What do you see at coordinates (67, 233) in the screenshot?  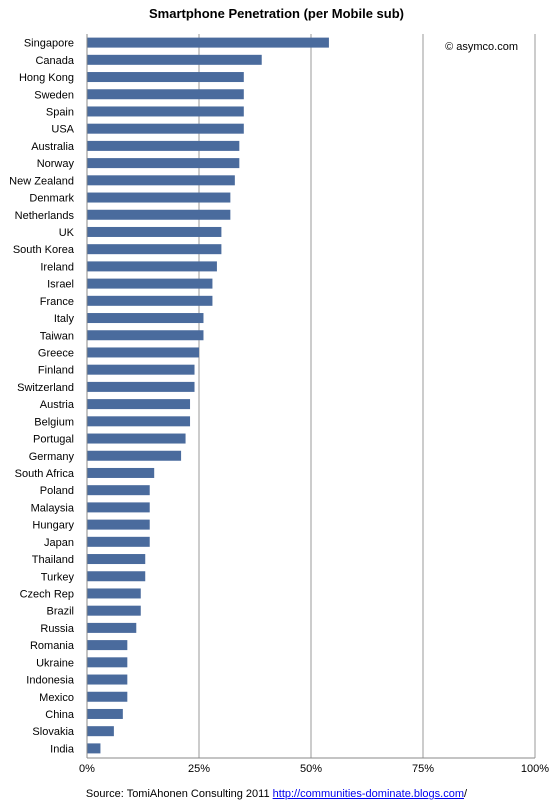 I see `category-label: UK` at bounding box center [67, 233].